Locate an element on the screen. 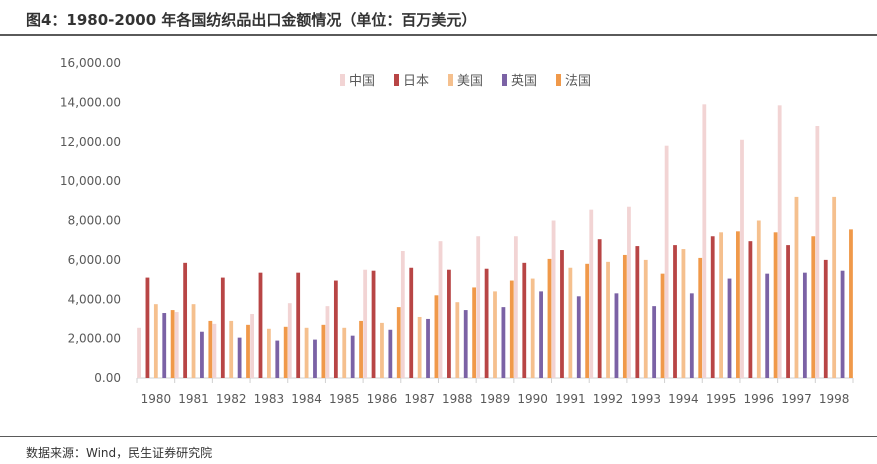 This screenshot has height=464, width=877. y-tick-label: 10,000.00 is located at coordinates (90, 181).